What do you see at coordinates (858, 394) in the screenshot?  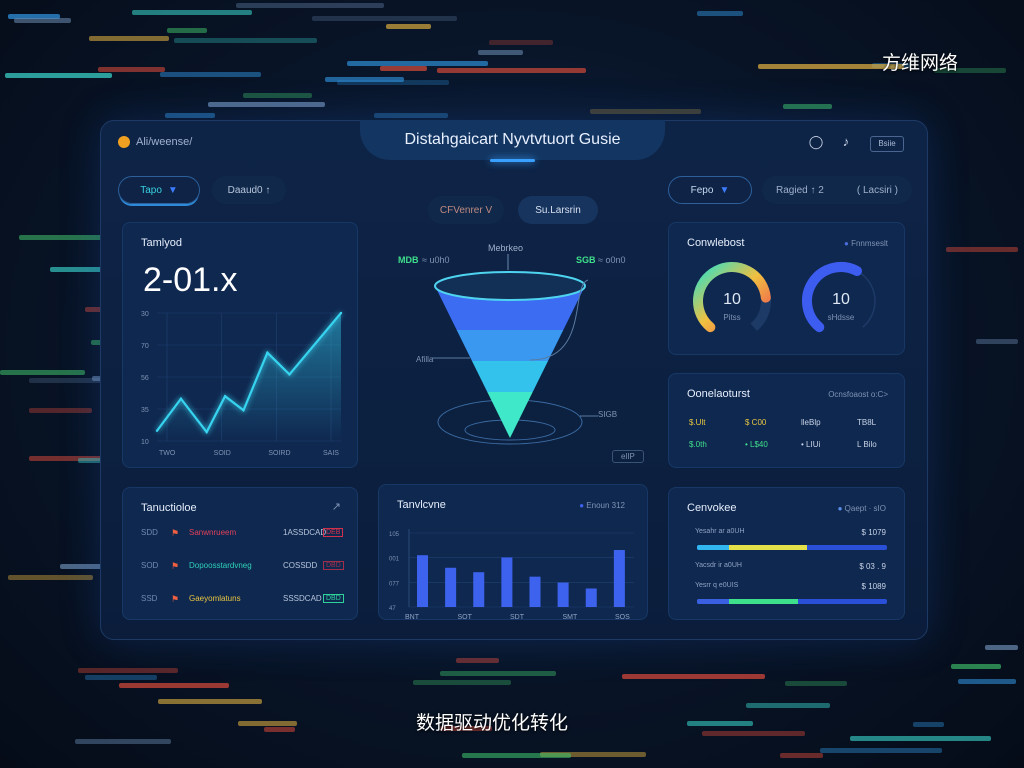 I see `stats-link: Ocnsfoaost o:C>` at bounding box center [858, 394].